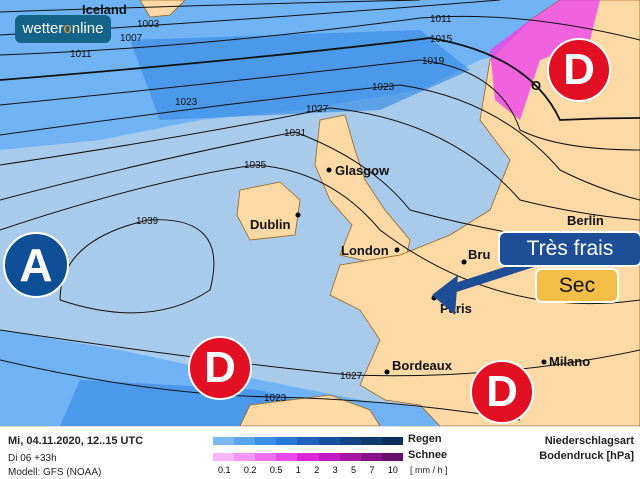 The image size is (640, 479). I want to click on isobar-label: 1019, so click(433, 61).